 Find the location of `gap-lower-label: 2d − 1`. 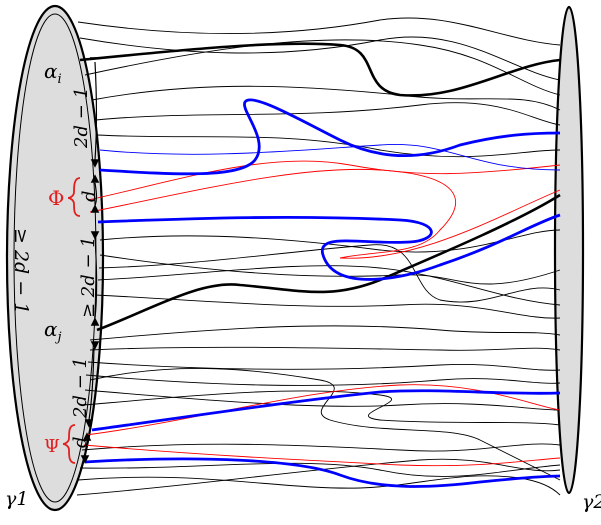

gap-lower-label: 2d − 1 is located at coordinates (80, 388).